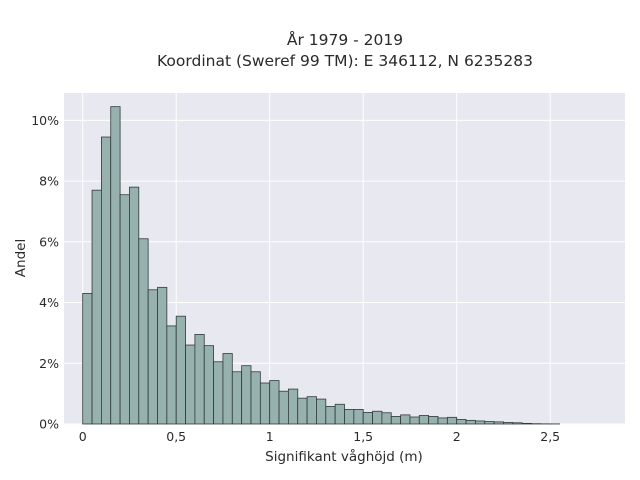 The image size is (640, 480). Describe the element at coordinates (363, 436) in the screenshot. I see `x-tick-label: 1,5` at that location.